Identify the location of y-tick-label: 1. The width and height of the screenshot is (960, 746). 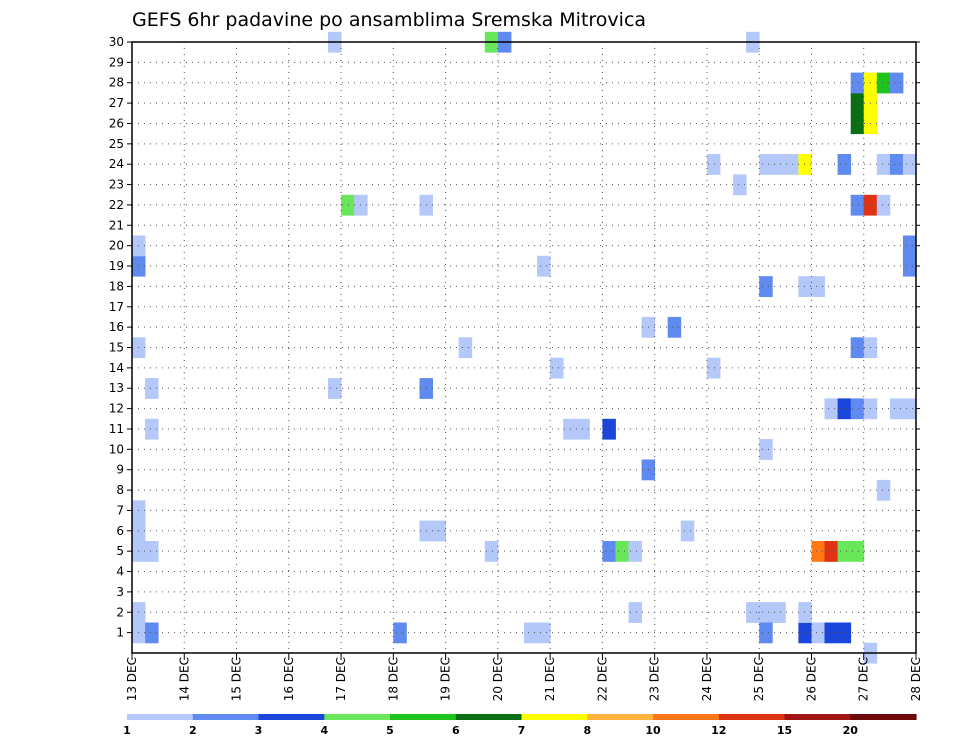
(120, 633).